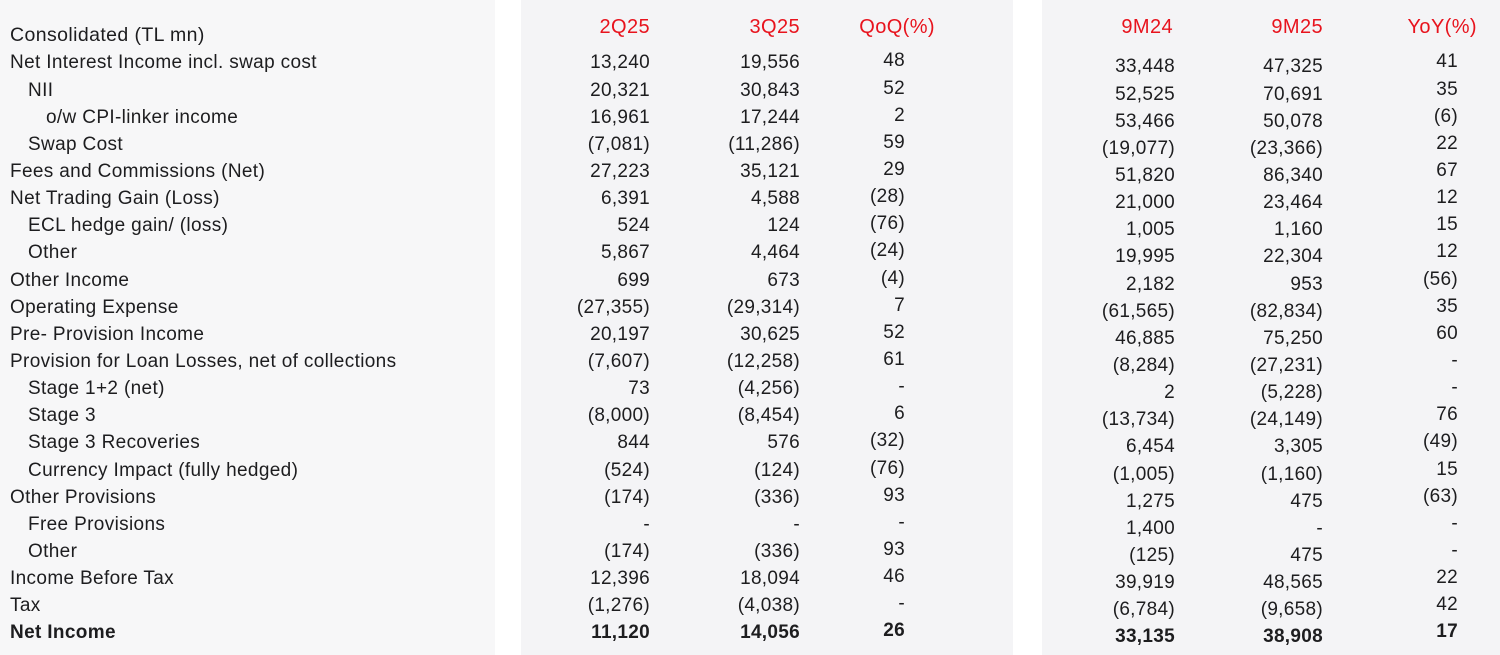  What do you see at coordinates (1150, 284) in the screenshot?
I see `cell-9m24: 2,182` at bounding box center [1150, 284].